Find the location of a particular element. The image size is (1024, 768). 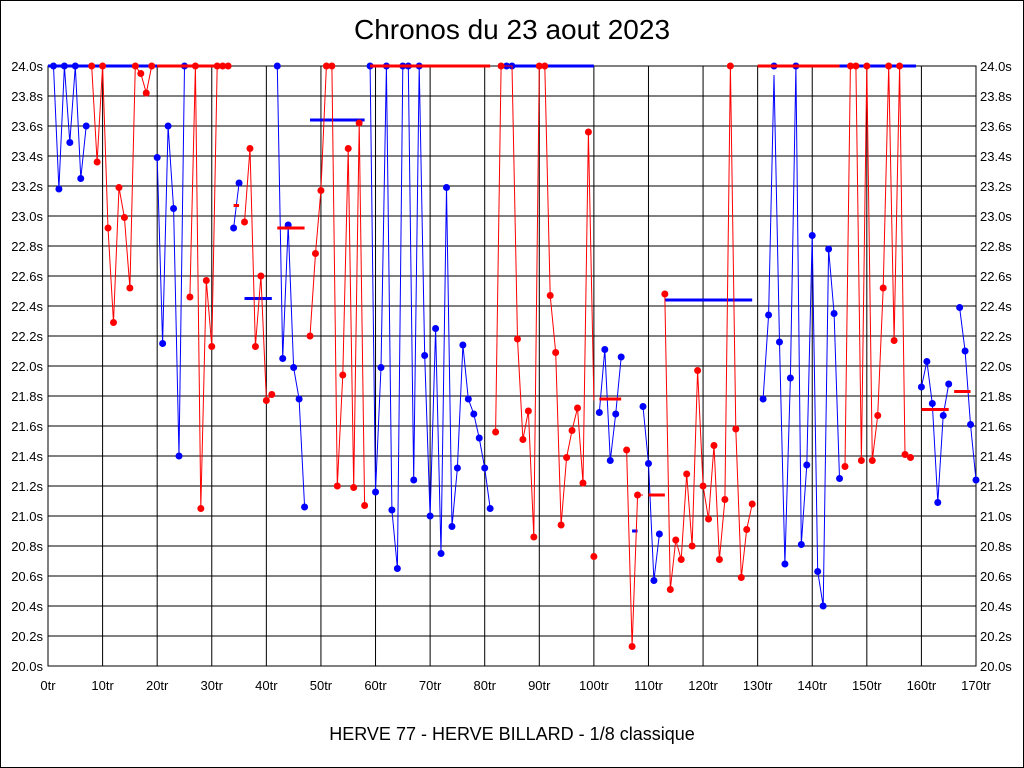

y-tick-label-left: 23.6s is located at coordinates (27, 126).